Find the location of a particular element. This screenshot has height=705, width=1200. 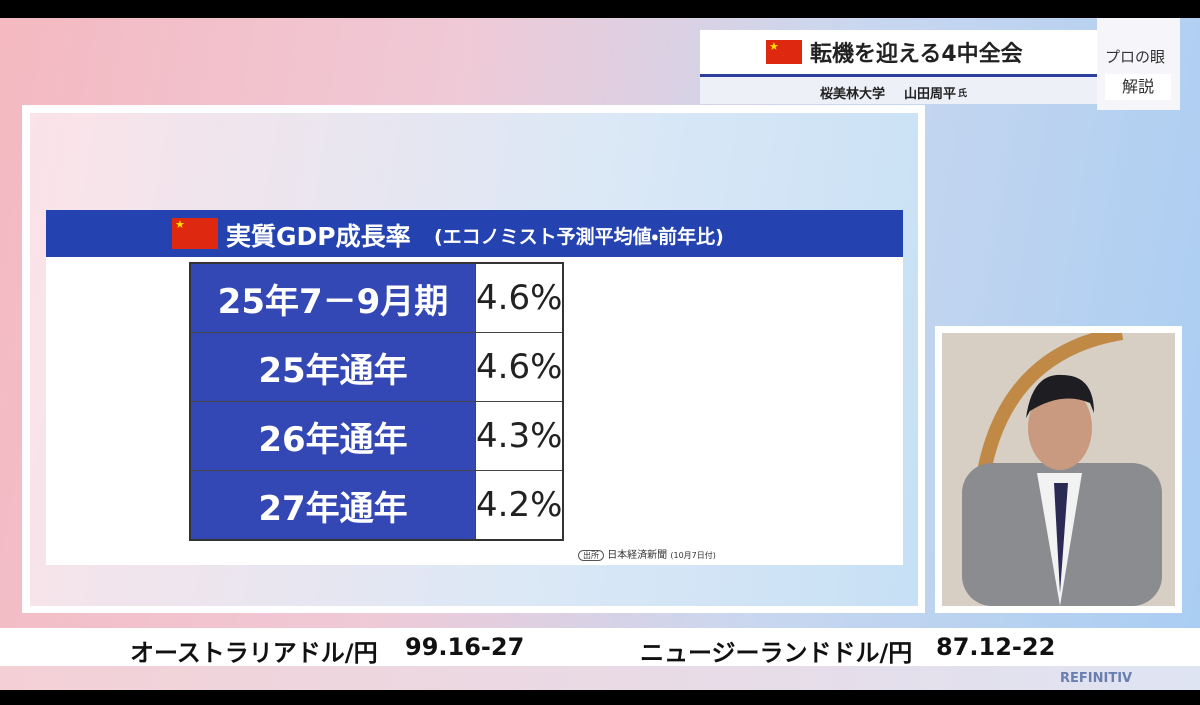

table-row: 27年通年 4.2% is located at coordinates (376, 505).